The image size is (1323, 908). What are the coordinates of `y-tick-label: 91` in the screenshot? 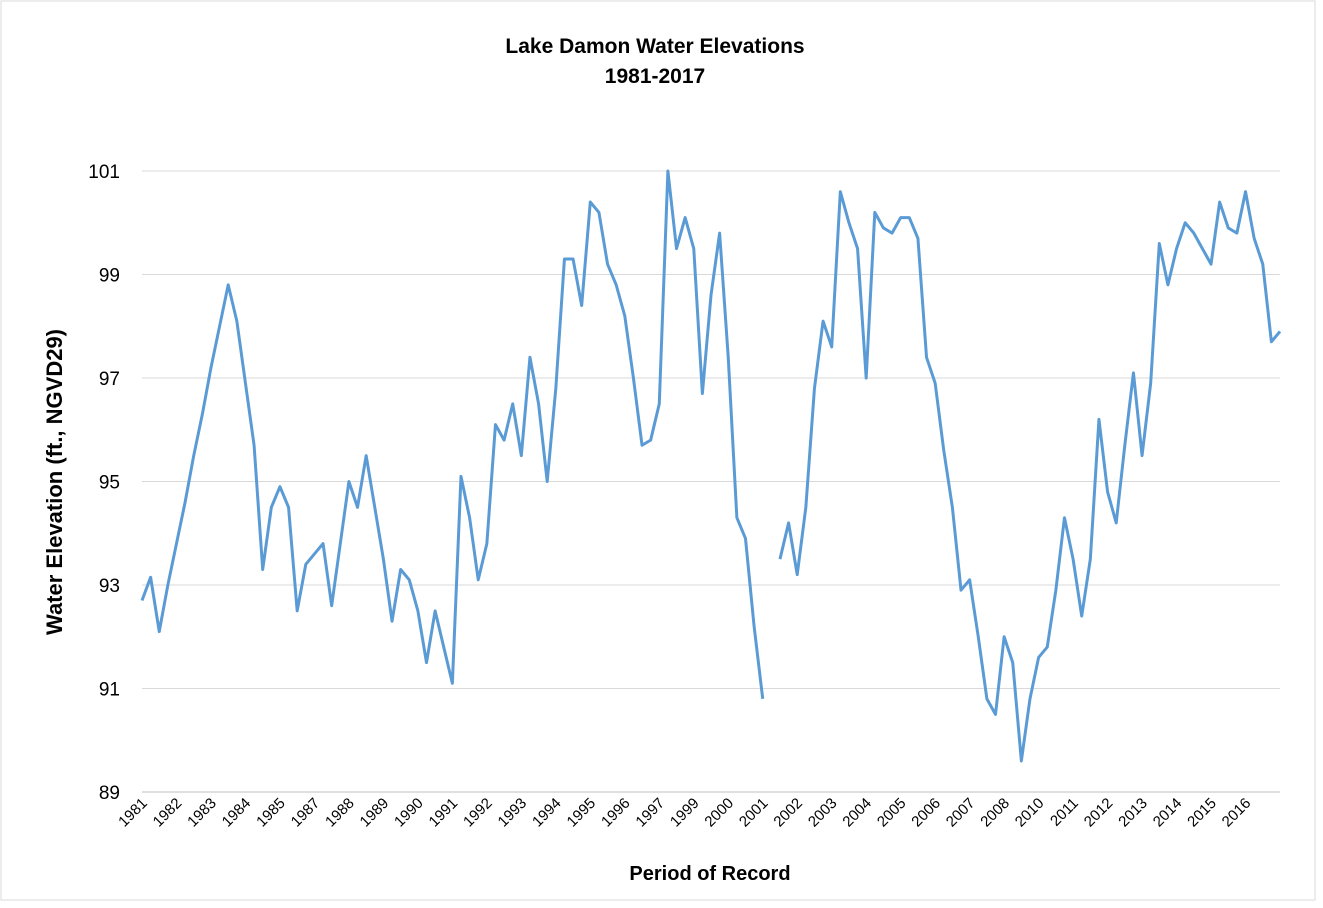 It's located at (109, 690).